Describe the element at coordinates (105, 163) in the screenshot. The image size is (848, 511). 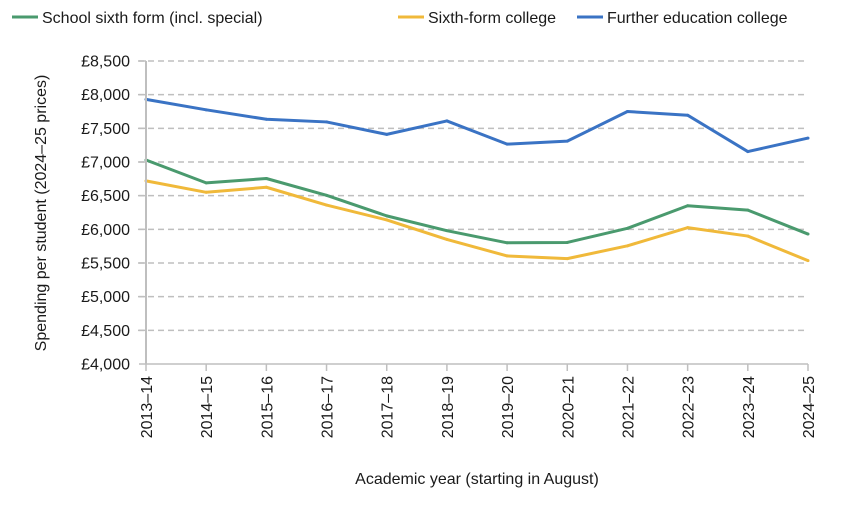
I see `y-tick-label: £7,000` at that location.